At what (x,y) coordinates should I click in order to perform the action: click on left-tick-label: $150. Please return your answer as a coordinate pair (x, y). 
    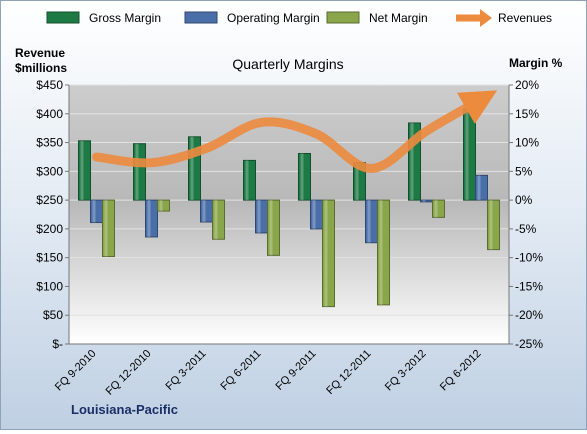
    Looking at the image, I should click on (49, 258).